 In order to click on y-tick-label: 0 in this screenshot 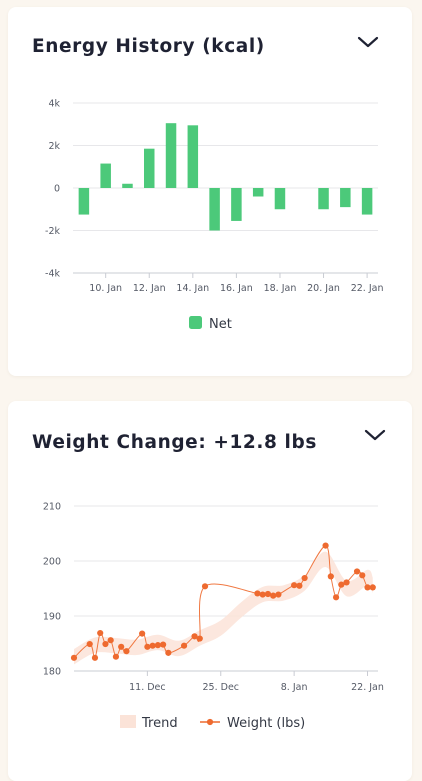, I will do `click(57, 189)`.